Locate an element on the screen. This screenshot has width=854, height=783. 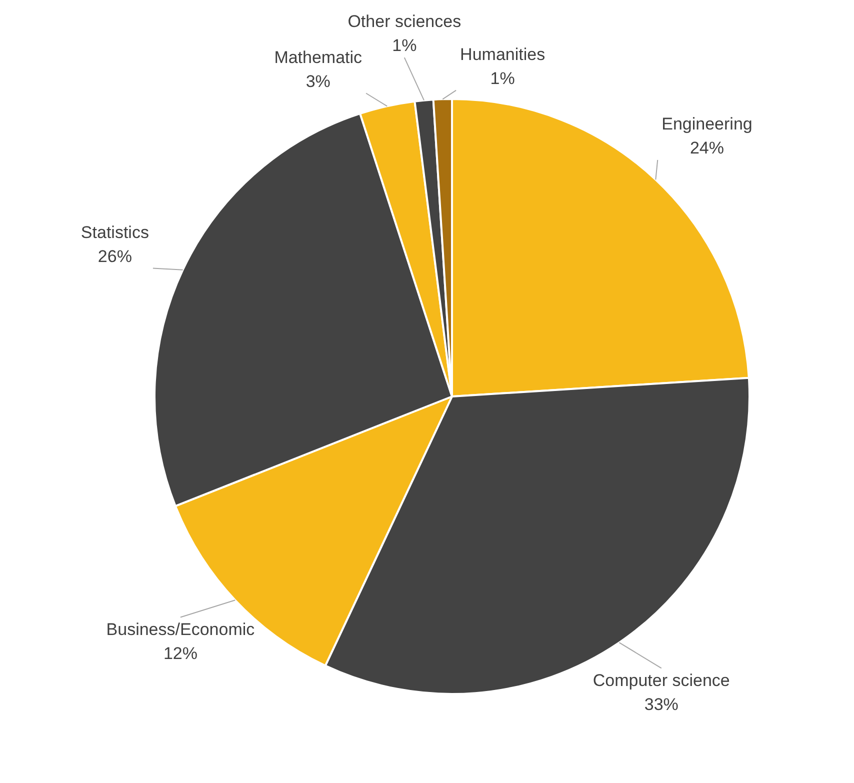
slice-label: Business/Economic is located at coordinates (181, 629).